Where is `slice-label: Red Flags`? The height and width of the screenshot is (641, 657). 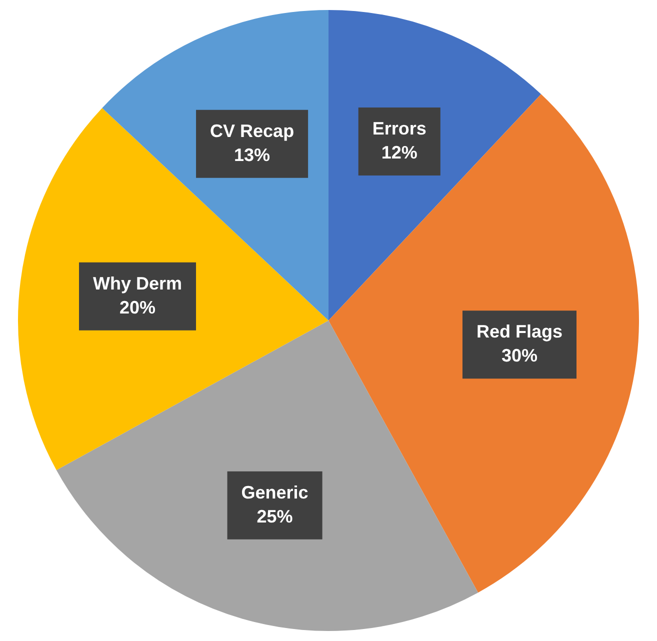
slice-label: Red Flags is located at coordinates (519, 332).